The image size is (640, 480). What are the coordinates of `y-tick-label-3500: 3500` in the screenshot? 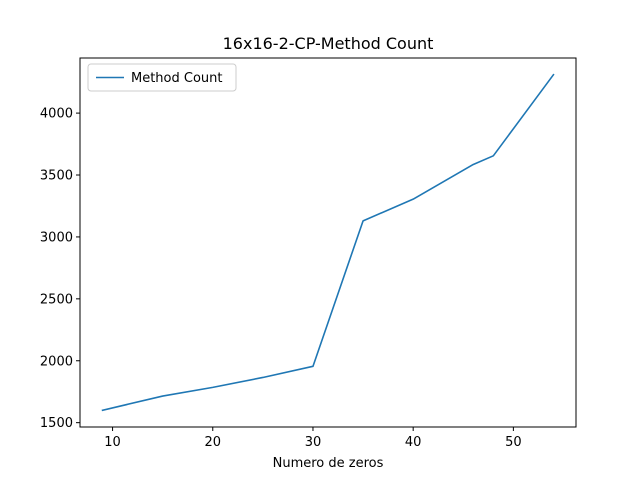 It's located at (56, 176).